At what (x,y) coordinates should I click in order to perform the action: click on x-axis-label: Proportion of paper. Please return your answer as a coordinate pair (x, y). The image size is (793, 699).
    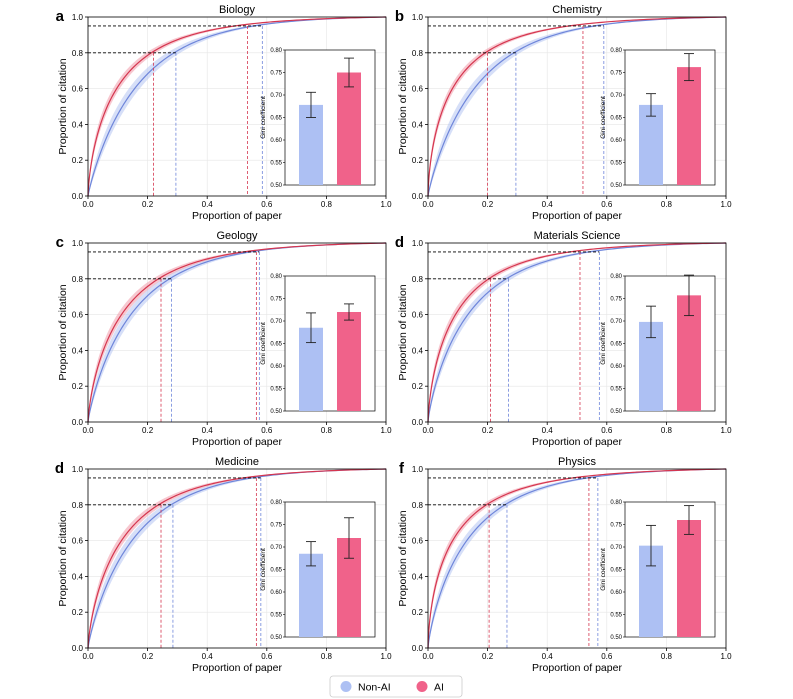
    Looking at the image, I should click on (237, 442).